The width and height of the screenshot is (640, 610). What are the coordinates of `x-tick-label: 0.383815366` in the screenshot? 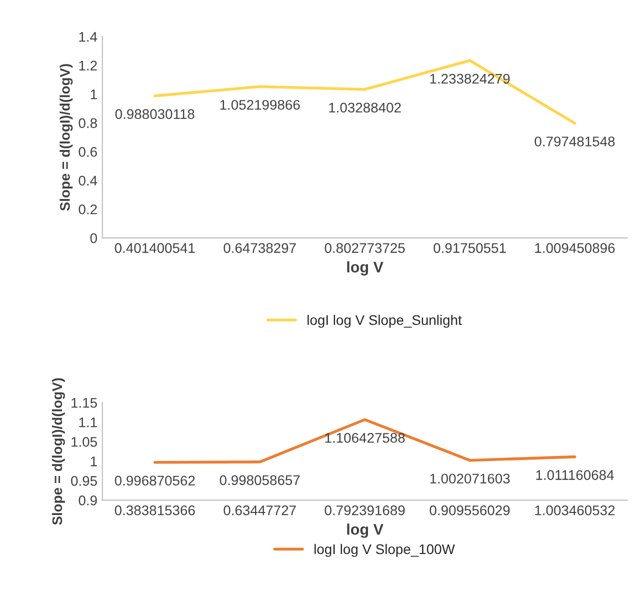 It's located at (154, 510).